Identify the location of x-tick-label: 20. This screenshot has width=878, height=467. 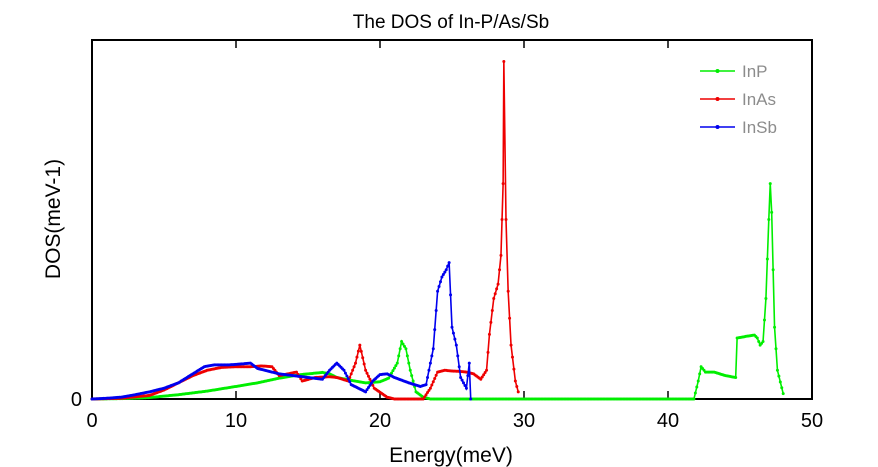
(380, 421).